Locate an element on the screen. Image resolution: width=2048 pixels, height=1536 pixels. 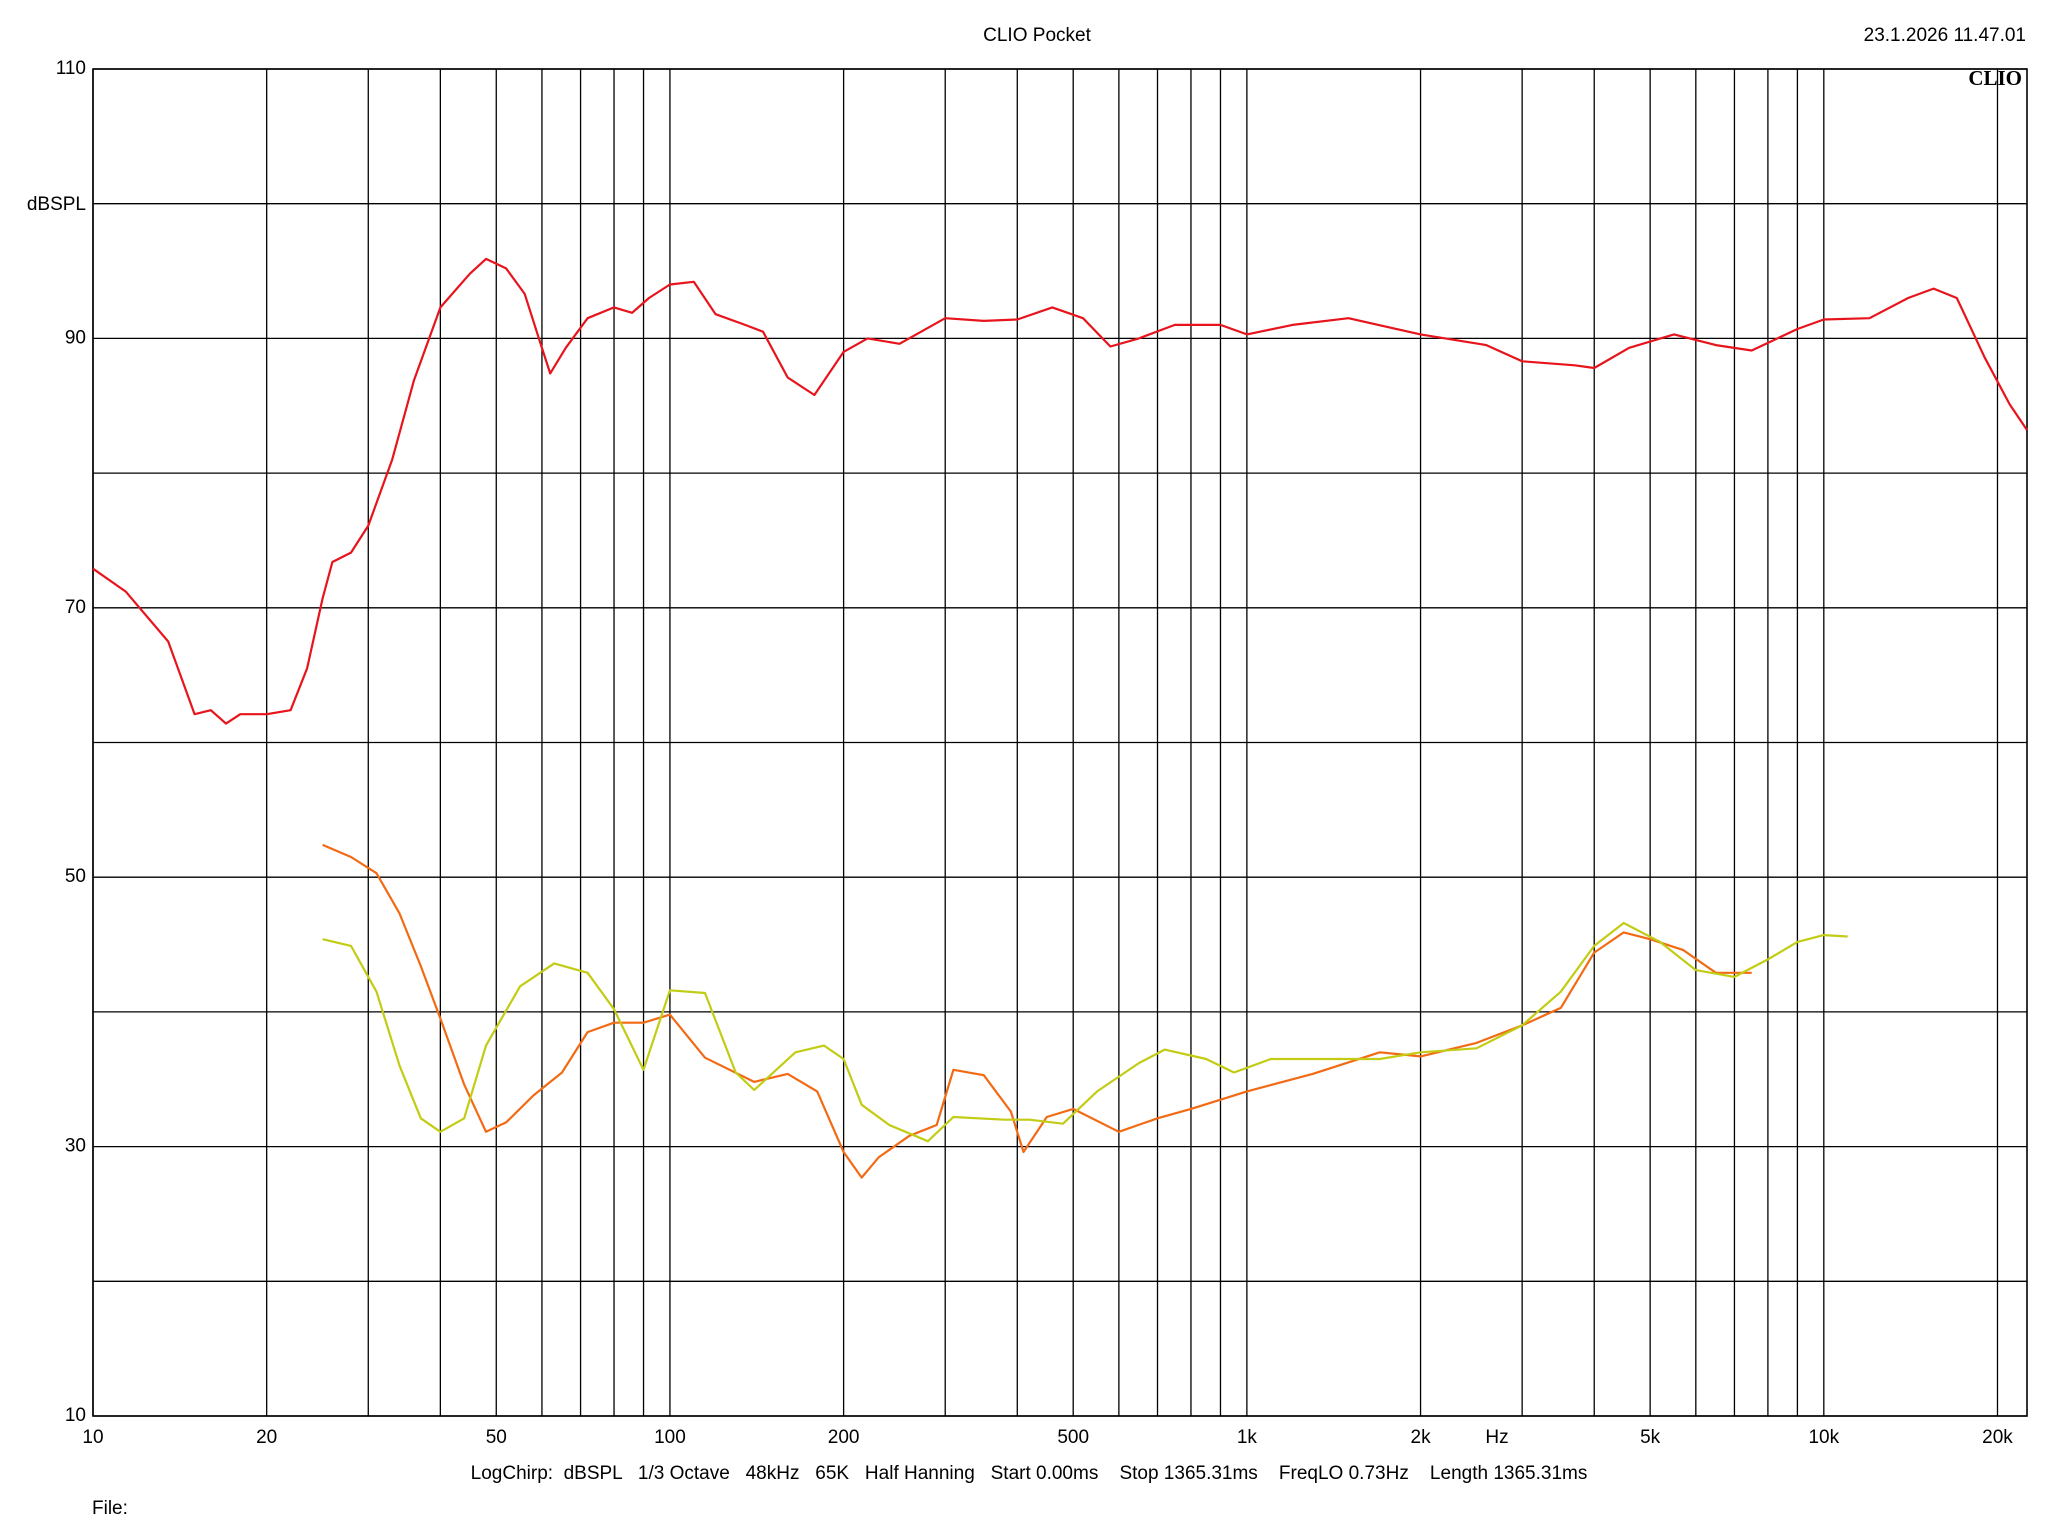
x-tick-label: 200 is located at coordinates (844, 1437).